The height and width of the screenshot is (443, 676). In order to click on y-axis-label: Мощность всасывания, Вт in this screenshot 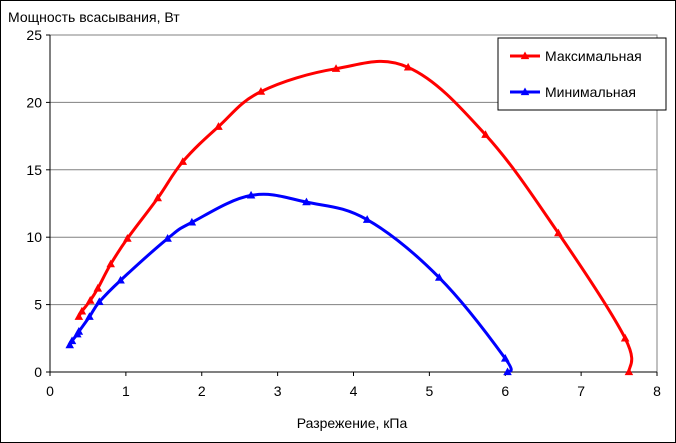, I will do `click(94, 17)`.